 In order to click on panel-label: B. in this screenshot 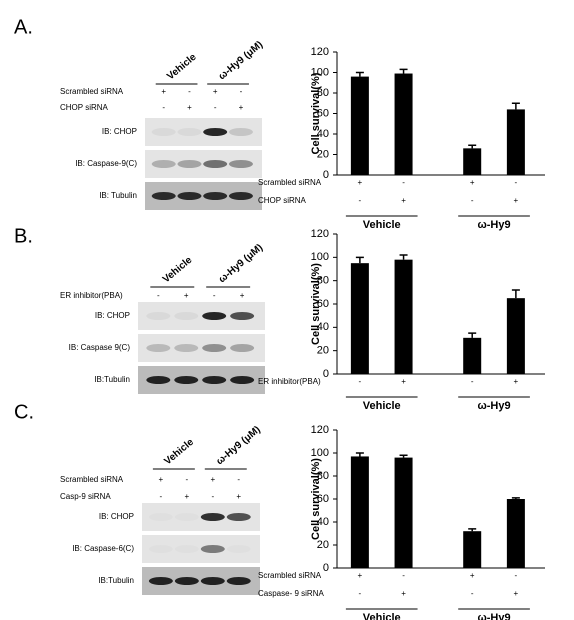, I will do `click(23, 236)`.